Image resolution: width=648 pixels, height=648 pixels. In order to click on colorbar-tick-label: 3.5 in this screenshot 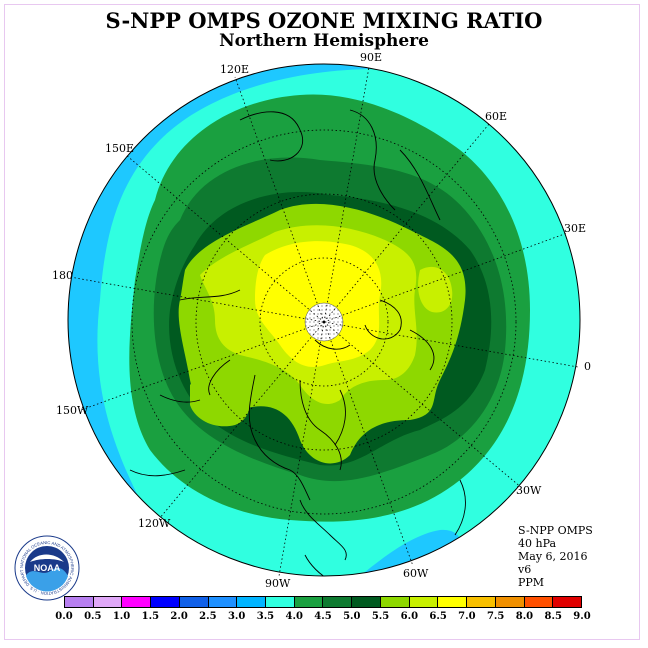, I will do `click(265, 616)`.